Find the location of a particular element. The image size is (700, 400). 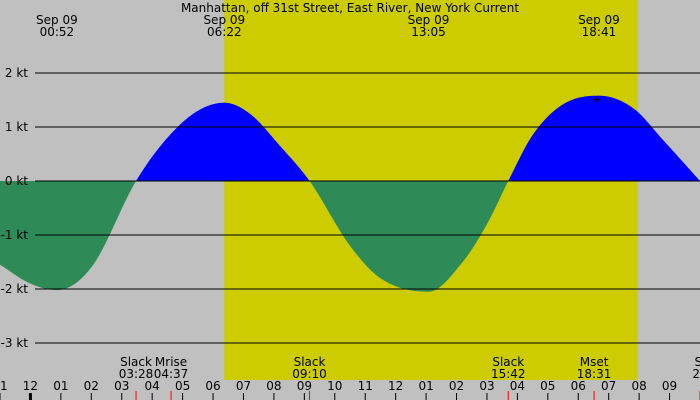

top-time-label: 00:52 is located at coordinates (57, 32).